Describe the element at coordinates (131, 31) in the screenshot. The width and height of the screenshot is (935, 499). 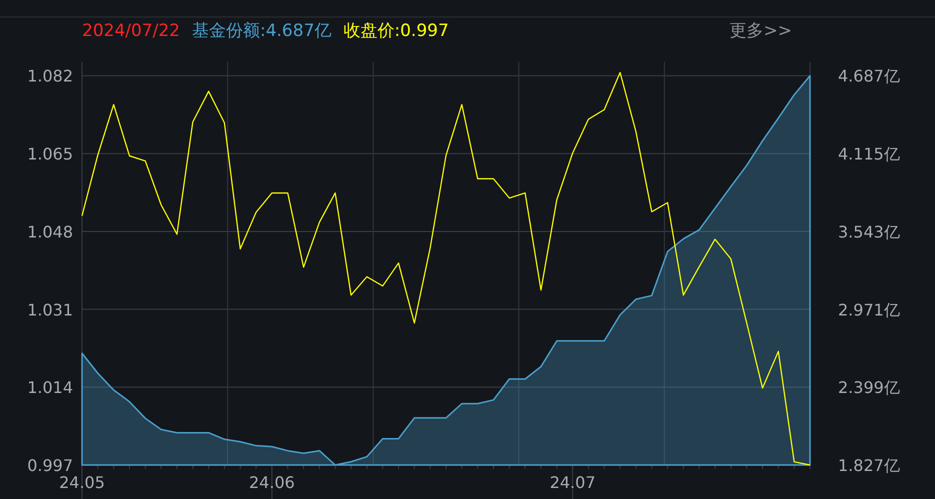
I see `chart-title: 2024/07/22` at that location.